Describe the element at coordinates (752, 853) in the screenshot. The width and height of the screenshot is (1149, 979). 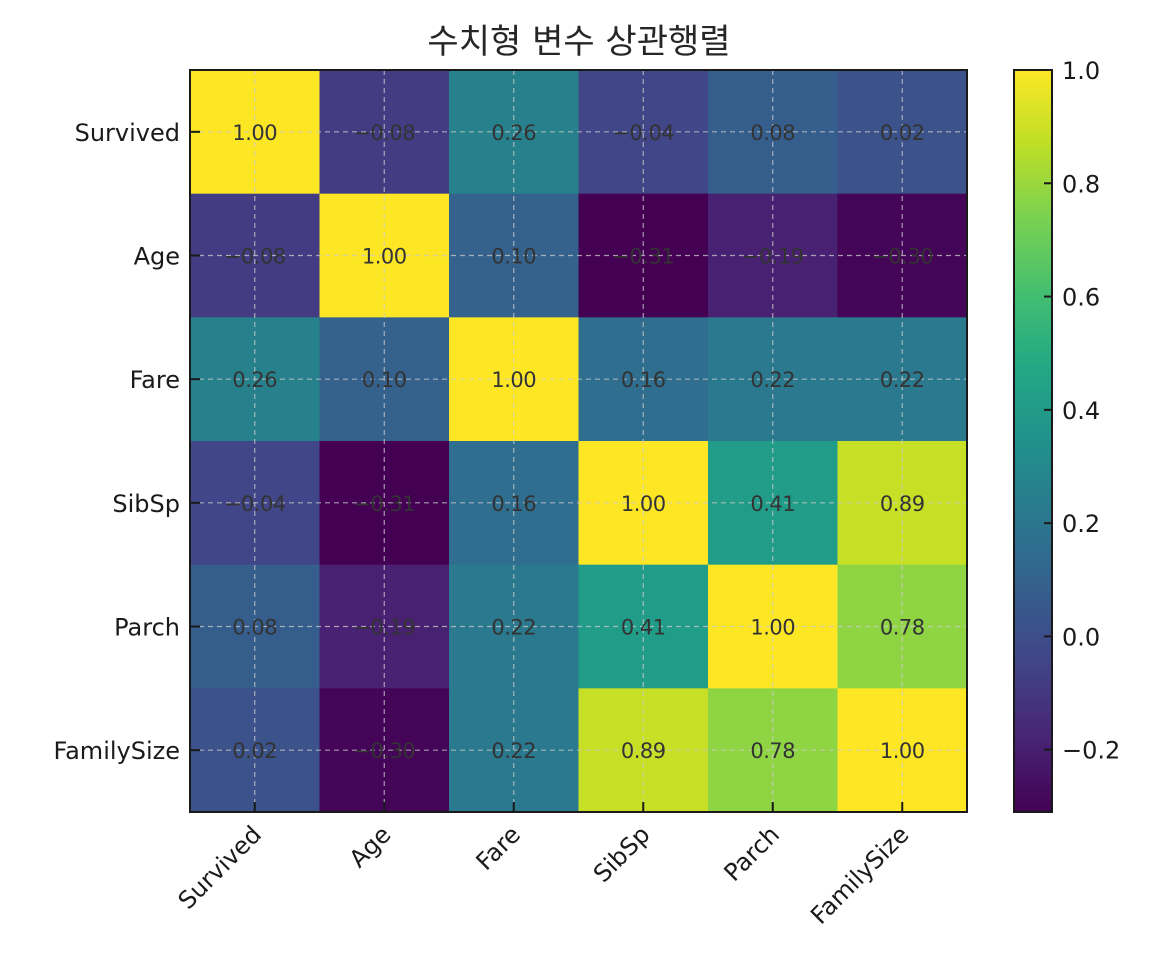
I see `x-tick-label: Parch` at that location.